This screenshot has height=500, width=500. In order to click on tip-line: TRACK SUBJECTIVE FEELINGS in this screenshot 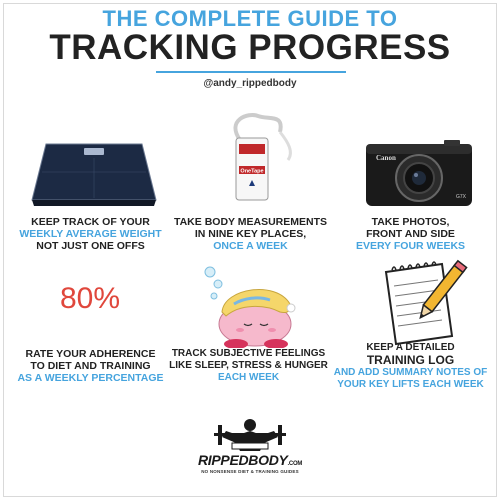, I will do `click(248, 353)`.